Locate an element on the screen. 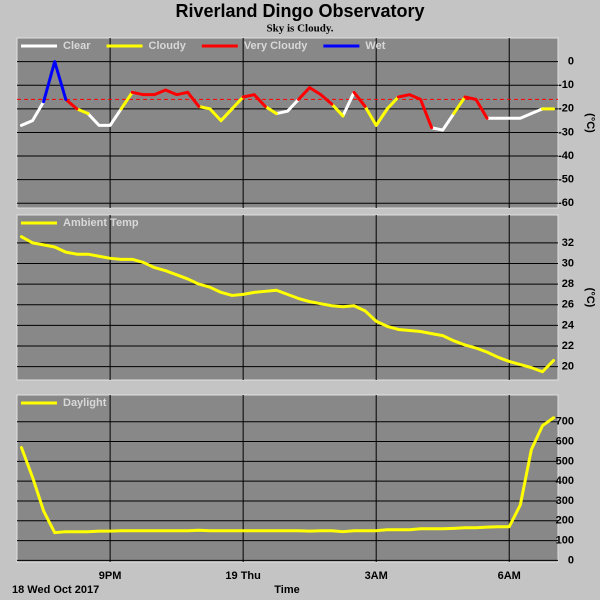  legend-label: Clear is located at coordinates (77, 46).